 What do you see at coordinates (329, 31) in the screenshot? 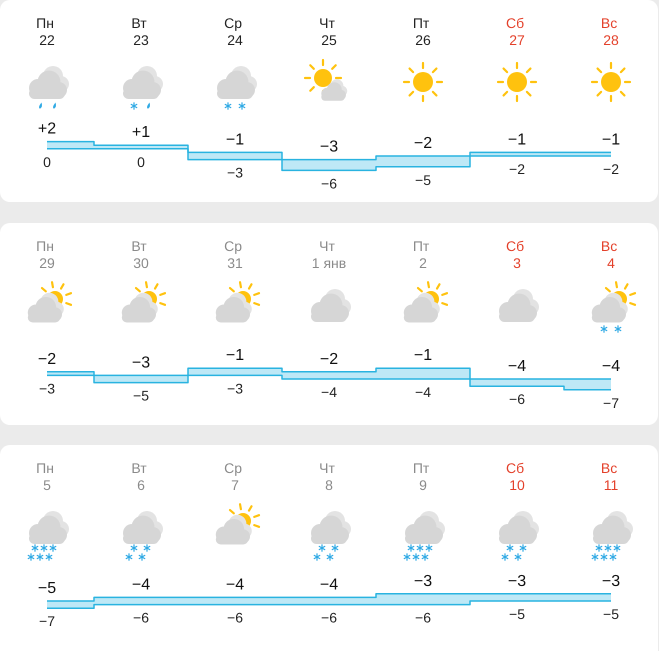
I see `x-tick-label: Чт 25` at bounding box center [329, 31].